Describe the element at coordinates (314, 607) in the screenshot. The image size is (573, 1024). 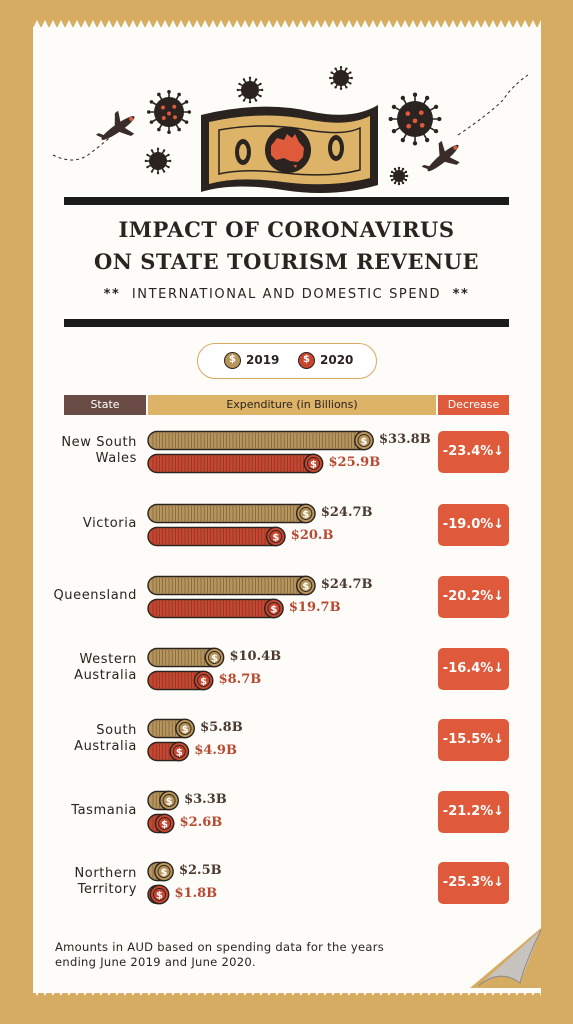
I see `value-label-2020: $19.7B` at that location.